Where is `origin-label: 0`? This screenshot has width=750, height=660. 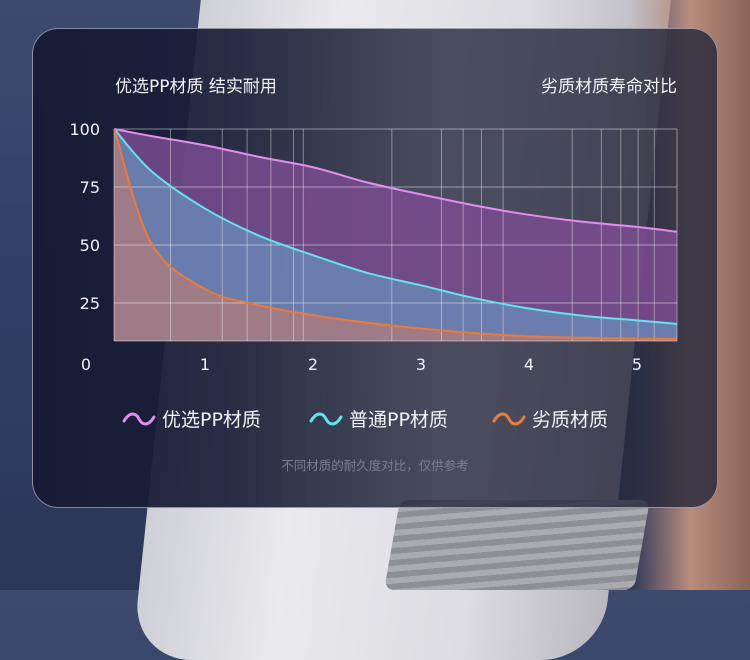 origin-label: 0 is located at coordinates (86, 364).